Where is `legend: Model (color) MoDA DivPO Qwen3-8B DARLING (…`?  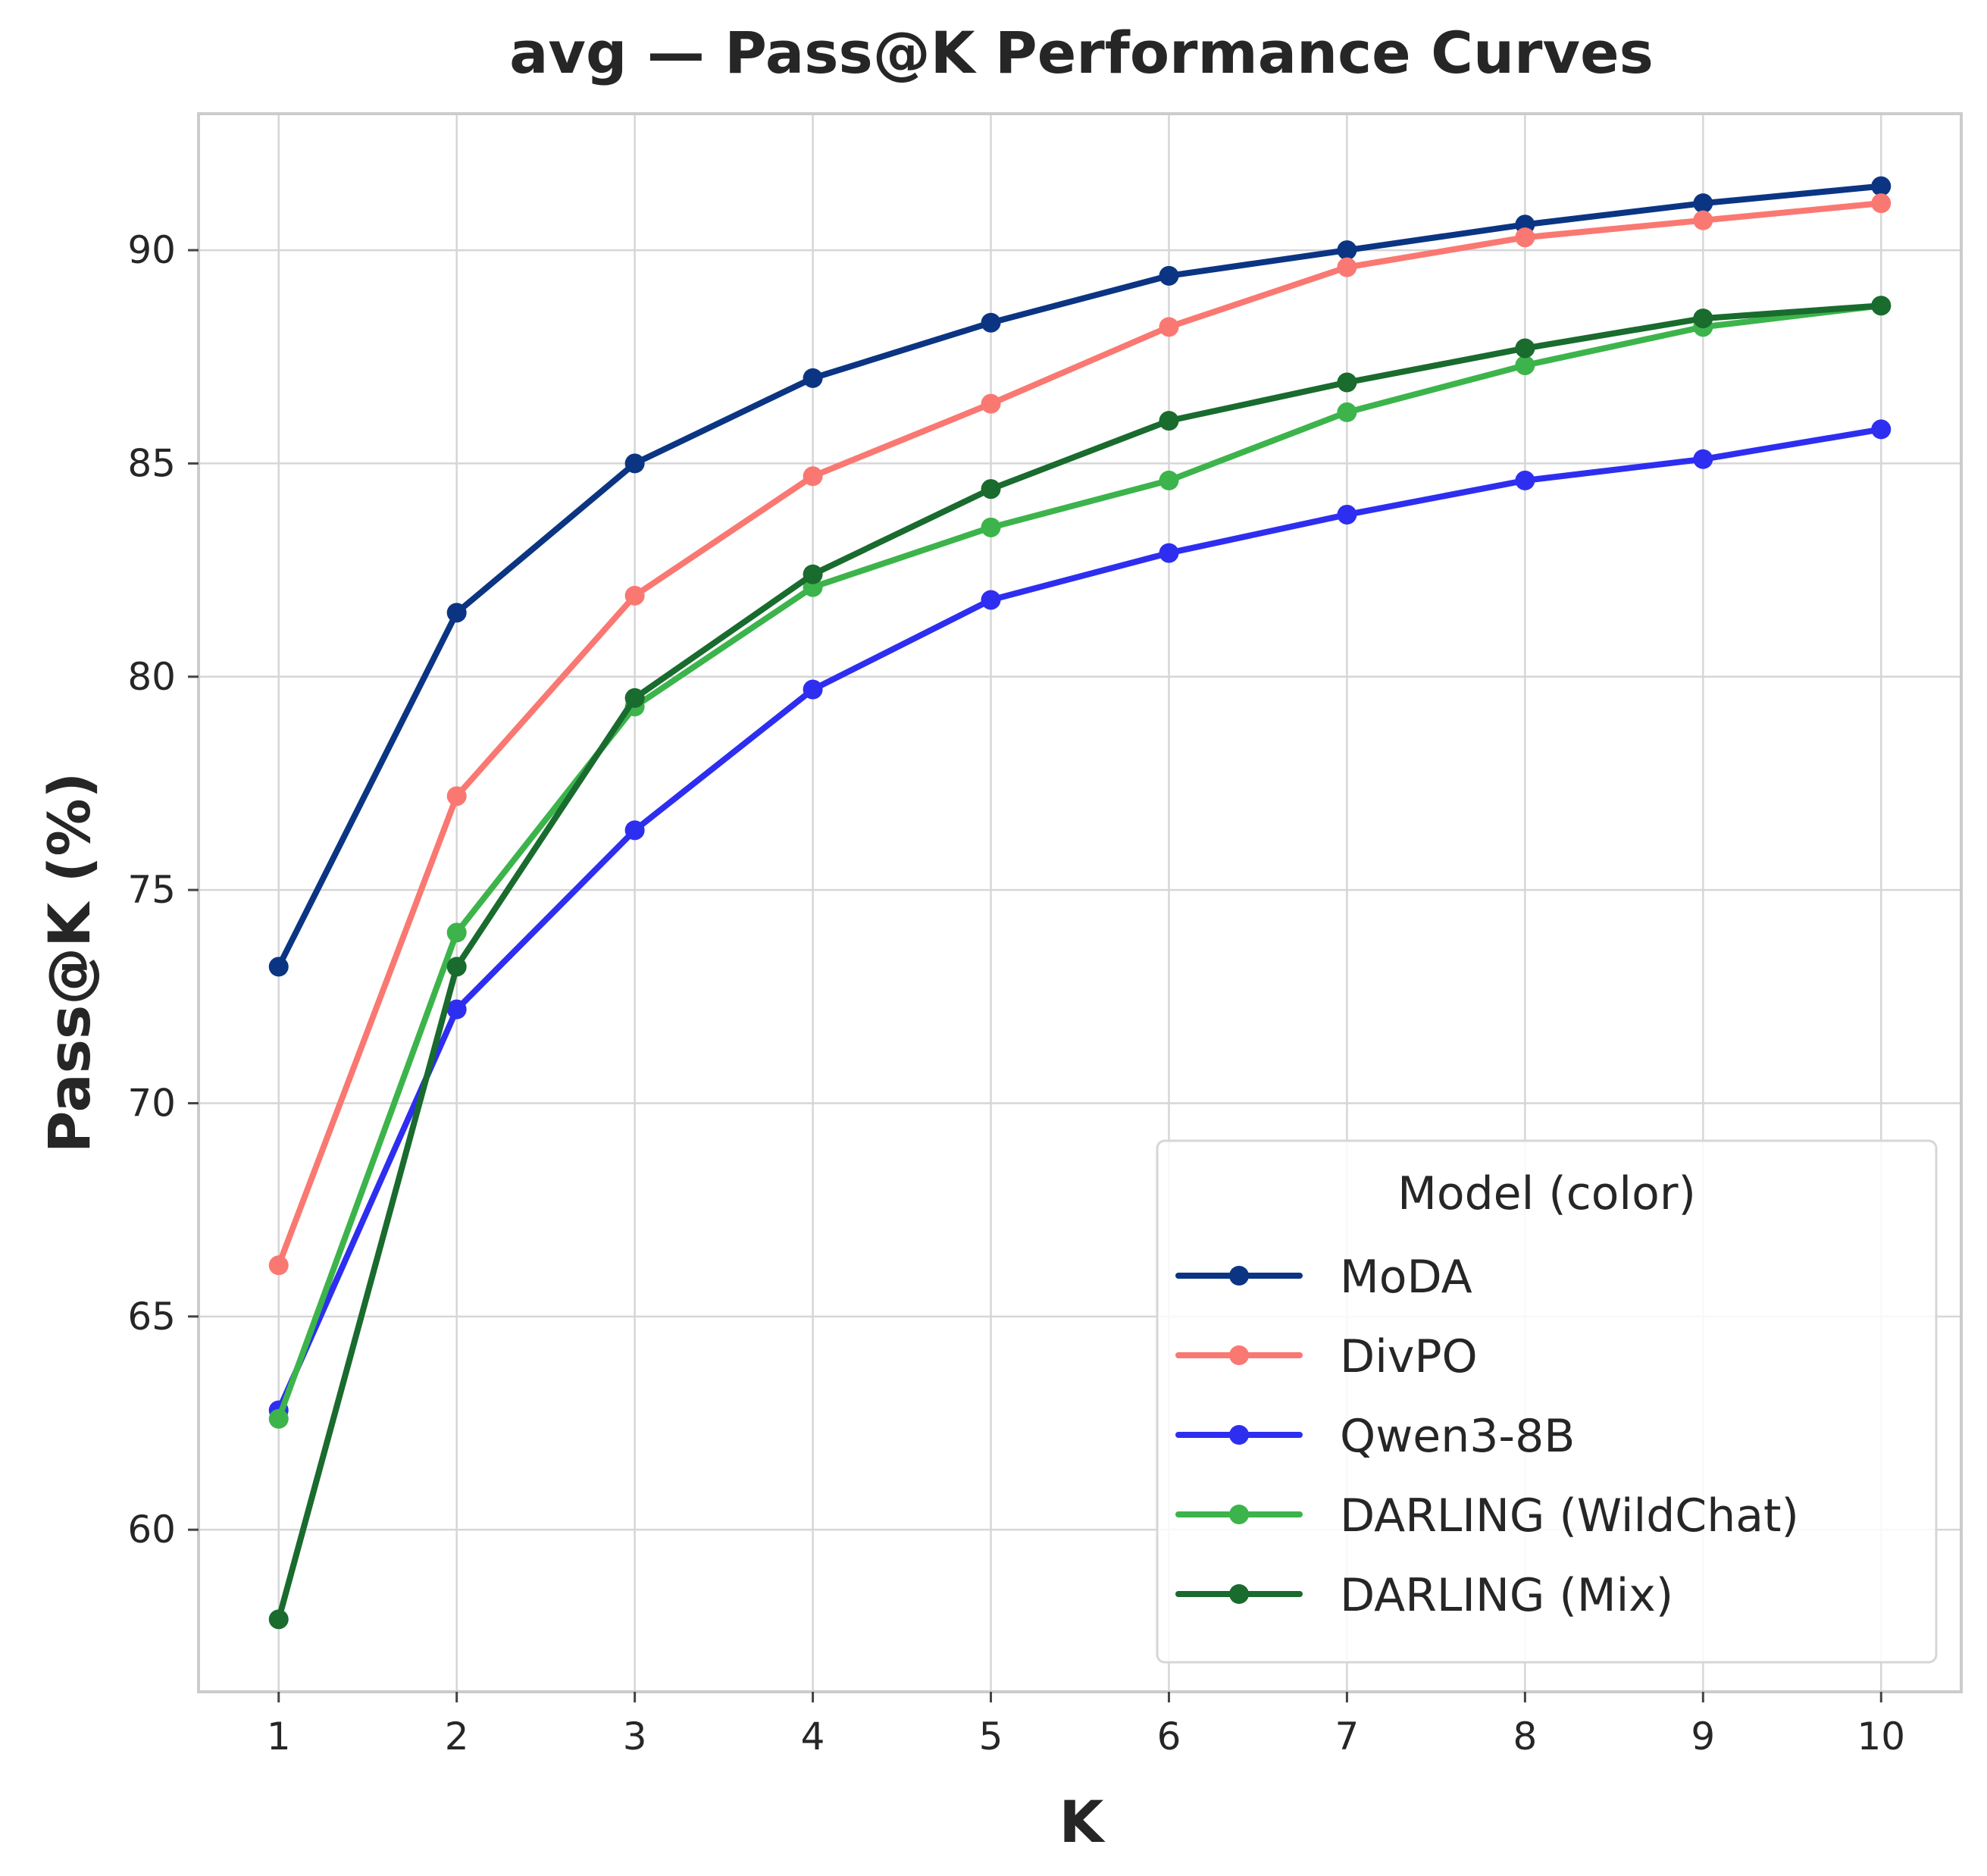
legend: Model (color) MoDA DivPO Qwen3-8B DARLING (… is located at coordinates (1547, 1401).